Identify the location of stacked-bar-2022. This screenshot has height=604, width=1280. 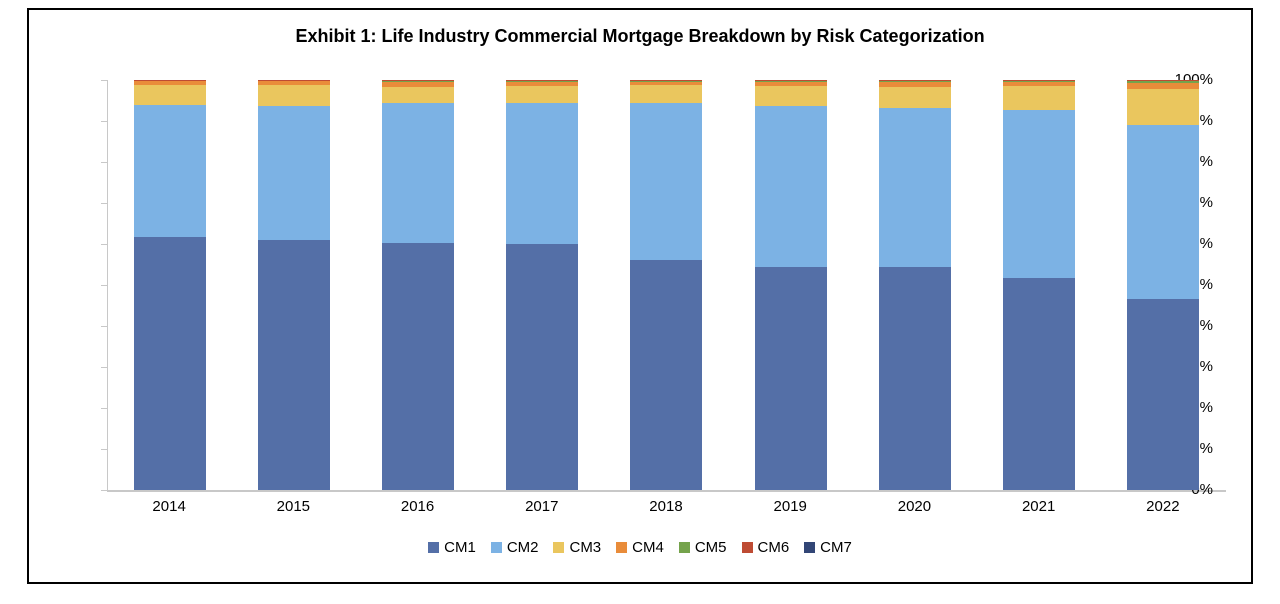
(1162, 285).